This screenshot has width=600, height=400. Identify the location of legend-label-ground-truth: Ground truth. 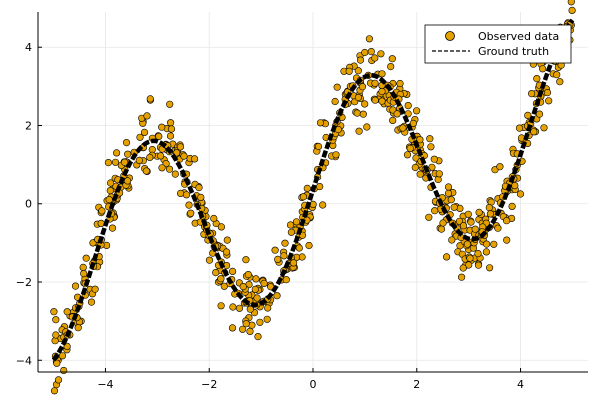
(513, 51).